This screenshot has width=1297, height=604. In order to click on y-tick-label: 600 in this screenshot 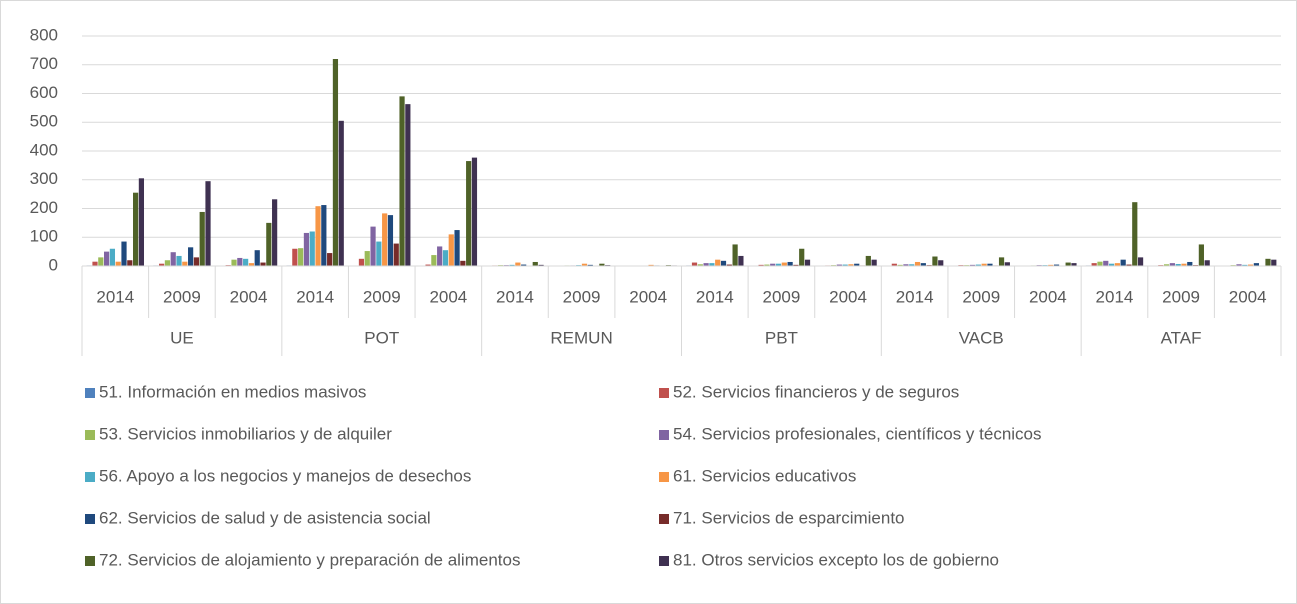, I will do `click(44, 92)`.